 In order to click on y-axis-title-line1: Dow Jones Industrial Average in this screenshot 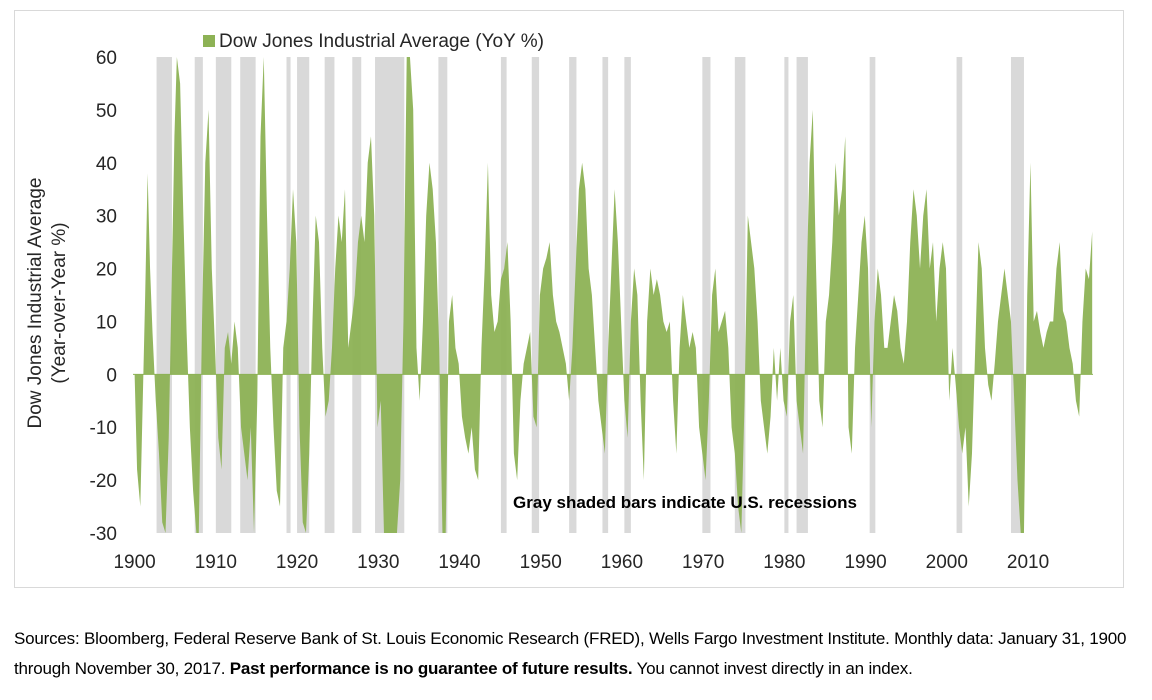, I will do `click(35, 302)`.